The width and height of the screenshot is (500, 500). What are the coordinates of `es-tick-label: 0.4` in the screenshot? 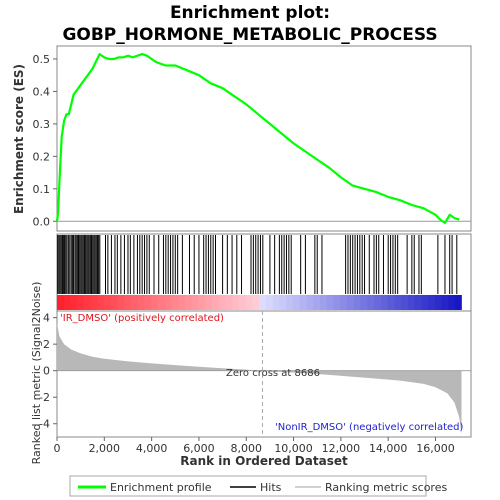 It's located at (42, 91).